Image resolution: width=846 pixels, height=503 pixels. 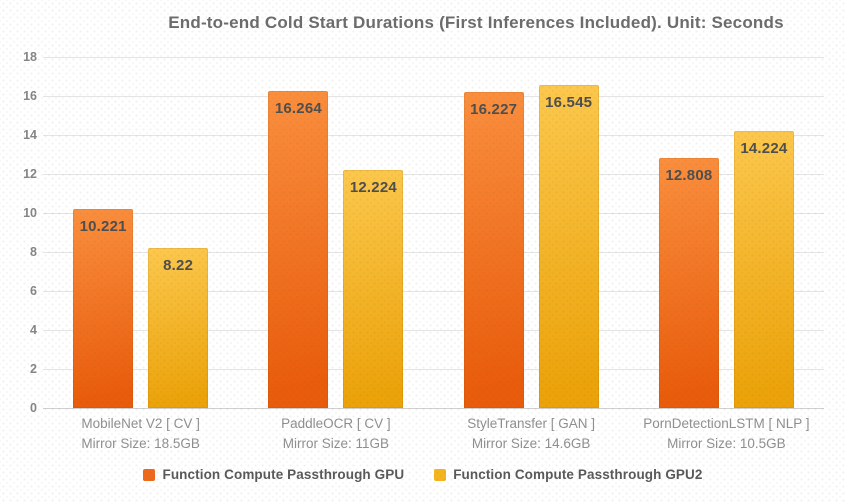 What do you see at coordinates (30, 213) in the screenshot?
I see `y-axis-tick-label: 10` at bounding box center [30, 213].